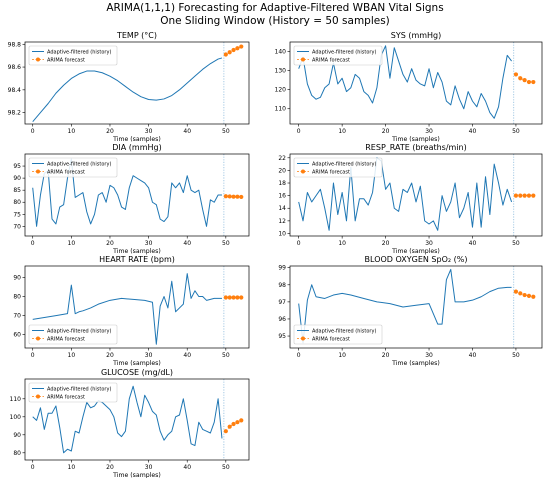 The height and width of the screenshot is (478, 550). Describe the element at coordinates (137, 372) in the screenshot. I see `chart-7-title: GLUCOSE (mg/dL)` at that location.